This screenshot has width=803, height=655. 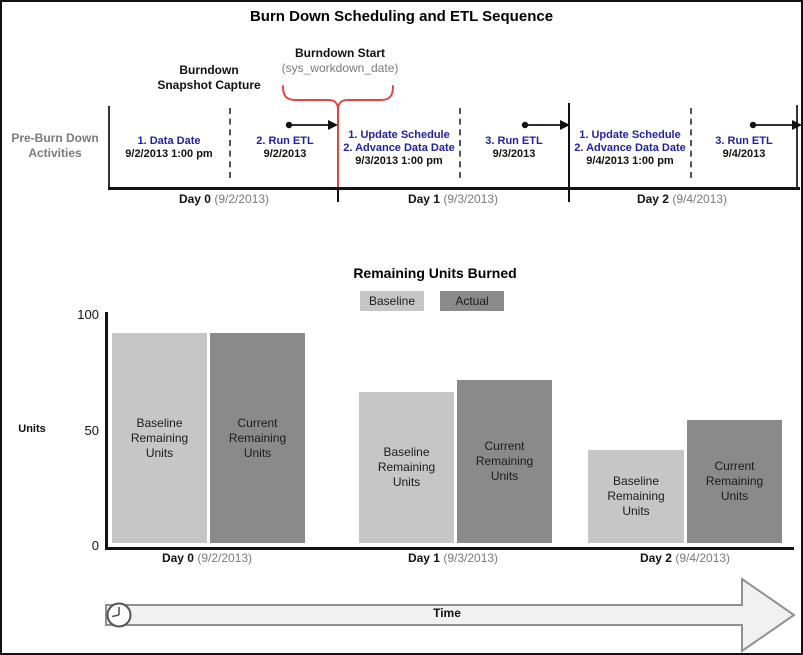 I want to click on time-arrow, so click(x=450, y=615).